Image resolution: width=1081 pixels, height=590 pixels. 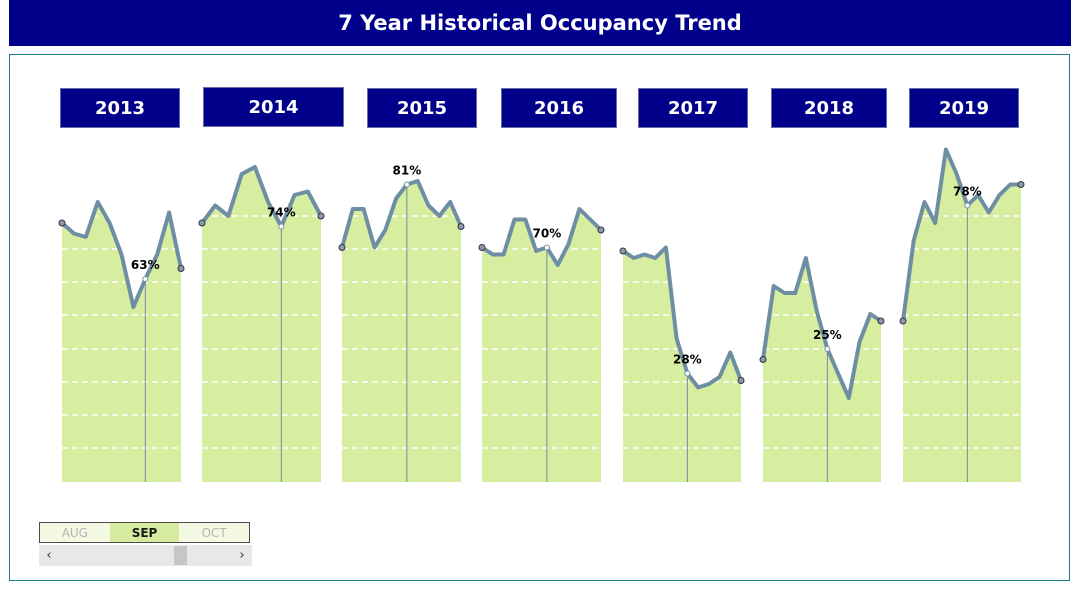 I want to click on series-line-2015, so click(x=401, y=214).